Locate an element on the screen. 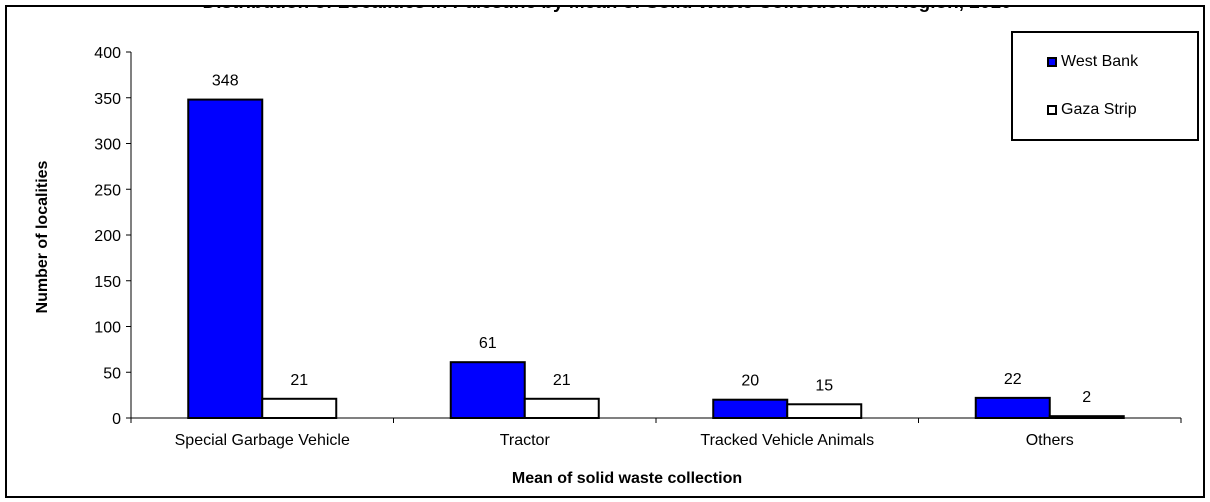  x-axis-title: Mean of solid waste collection is located at coordinates (627, 478).